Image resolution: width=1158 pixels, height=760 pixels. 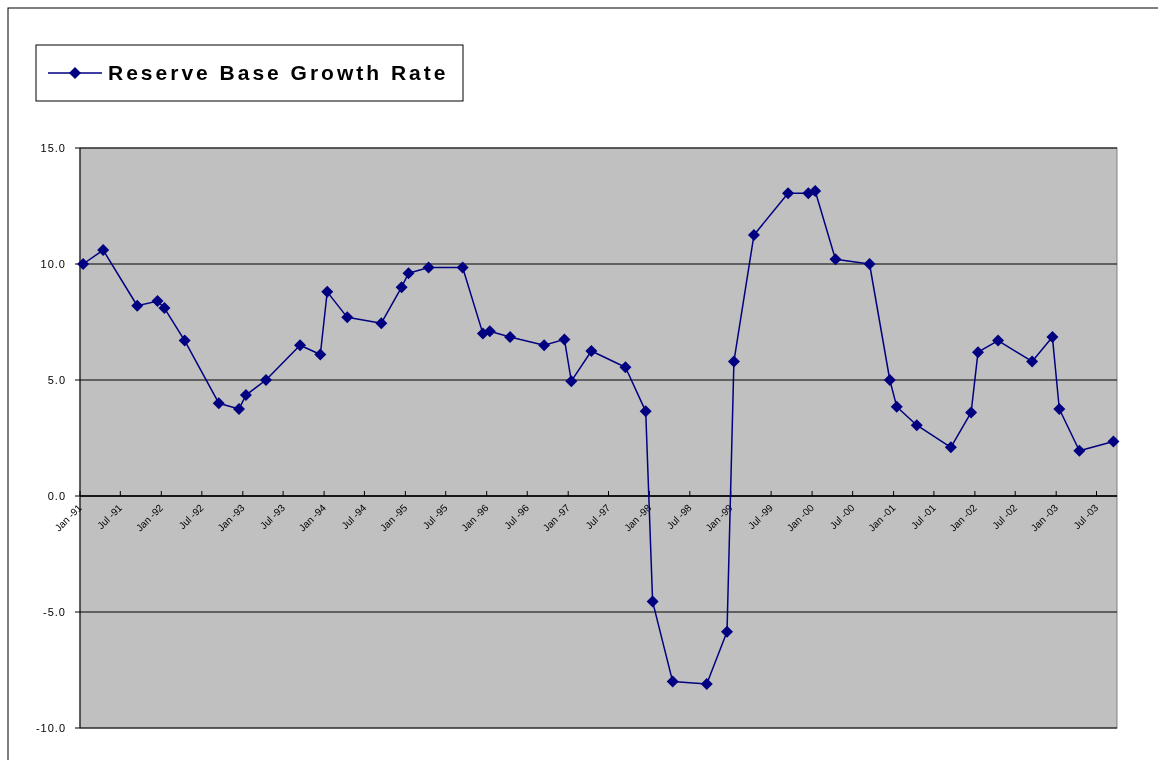 I want to click on x-tick-label: Jul -00, so click(x=842, y=516).